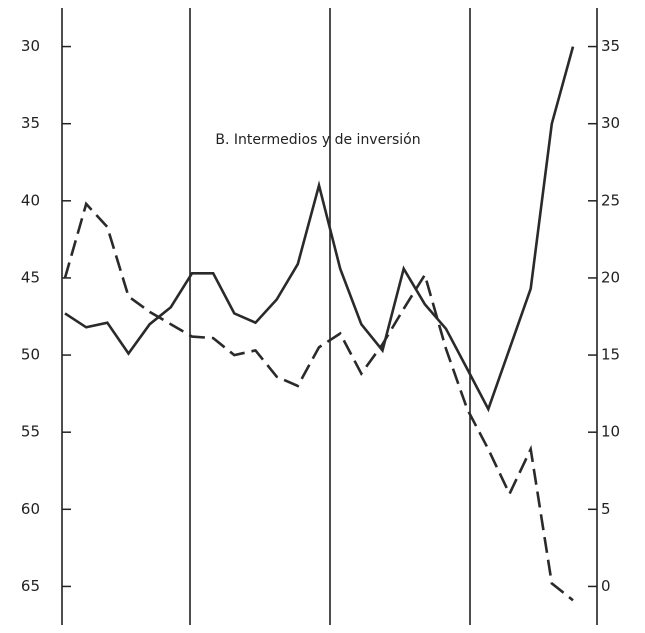  I want to click on y-tick-label: 45, so click(30, 277).